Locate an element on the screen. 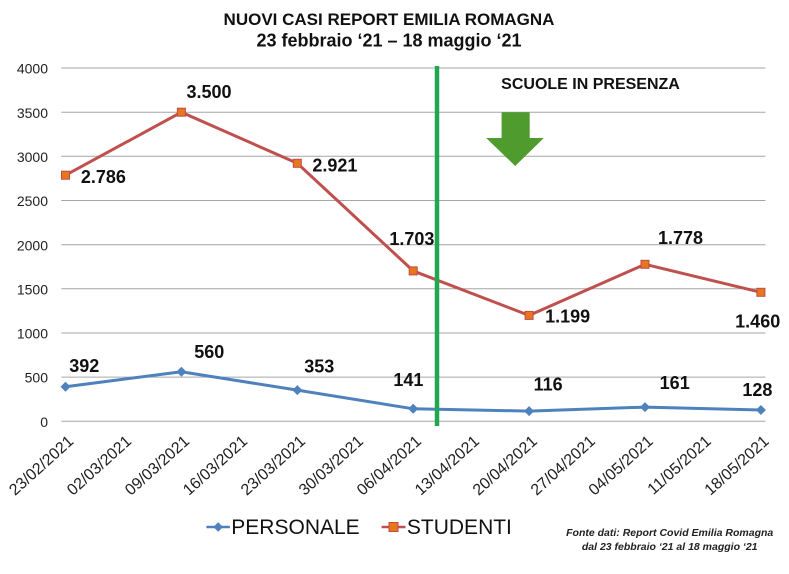 The width and height of the screenshot is (789, 574). svg-text: 2500 is located at coordinates (32, 201).